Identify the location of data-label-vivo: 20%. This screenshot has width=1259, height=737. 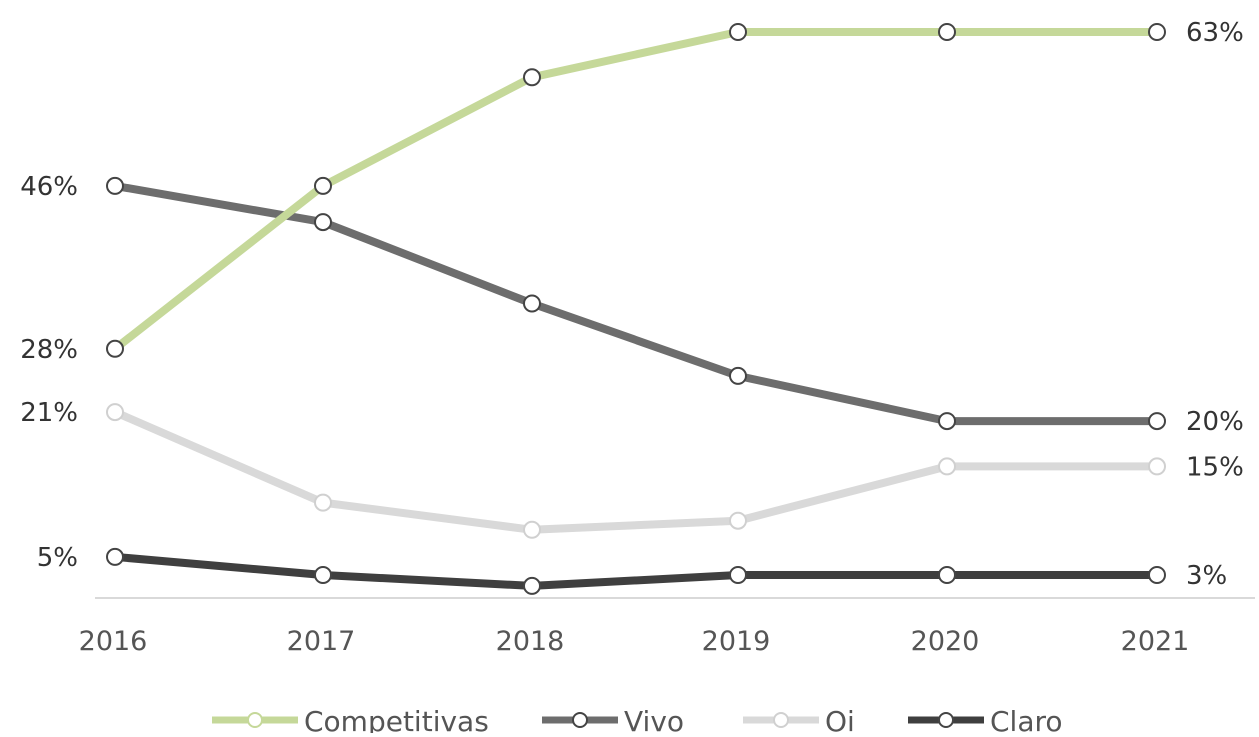
(1215, 422).